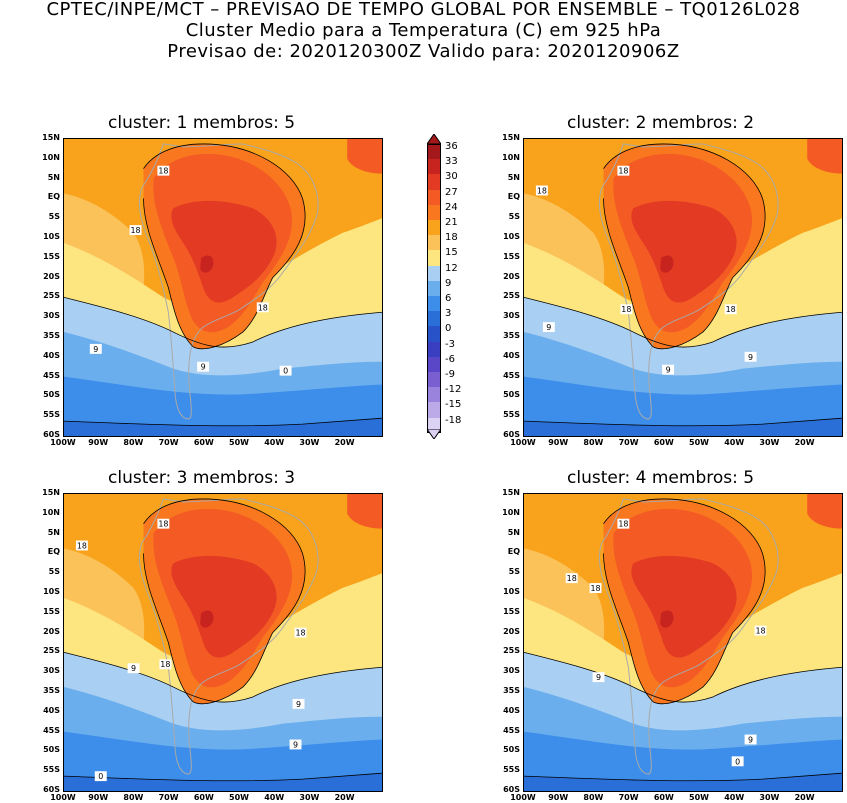 This screenshot has width=847, height=803. I want to click on colorbar-label: -12, so click(453, 390).